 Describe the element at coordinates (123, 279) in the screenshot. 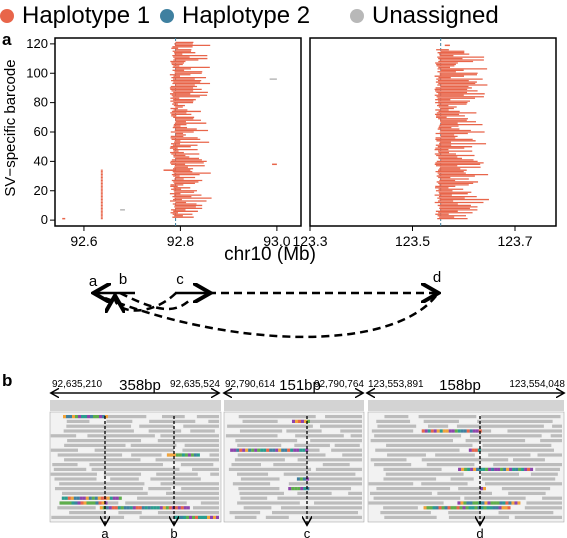

I see `arc-label-b: b` at that location.